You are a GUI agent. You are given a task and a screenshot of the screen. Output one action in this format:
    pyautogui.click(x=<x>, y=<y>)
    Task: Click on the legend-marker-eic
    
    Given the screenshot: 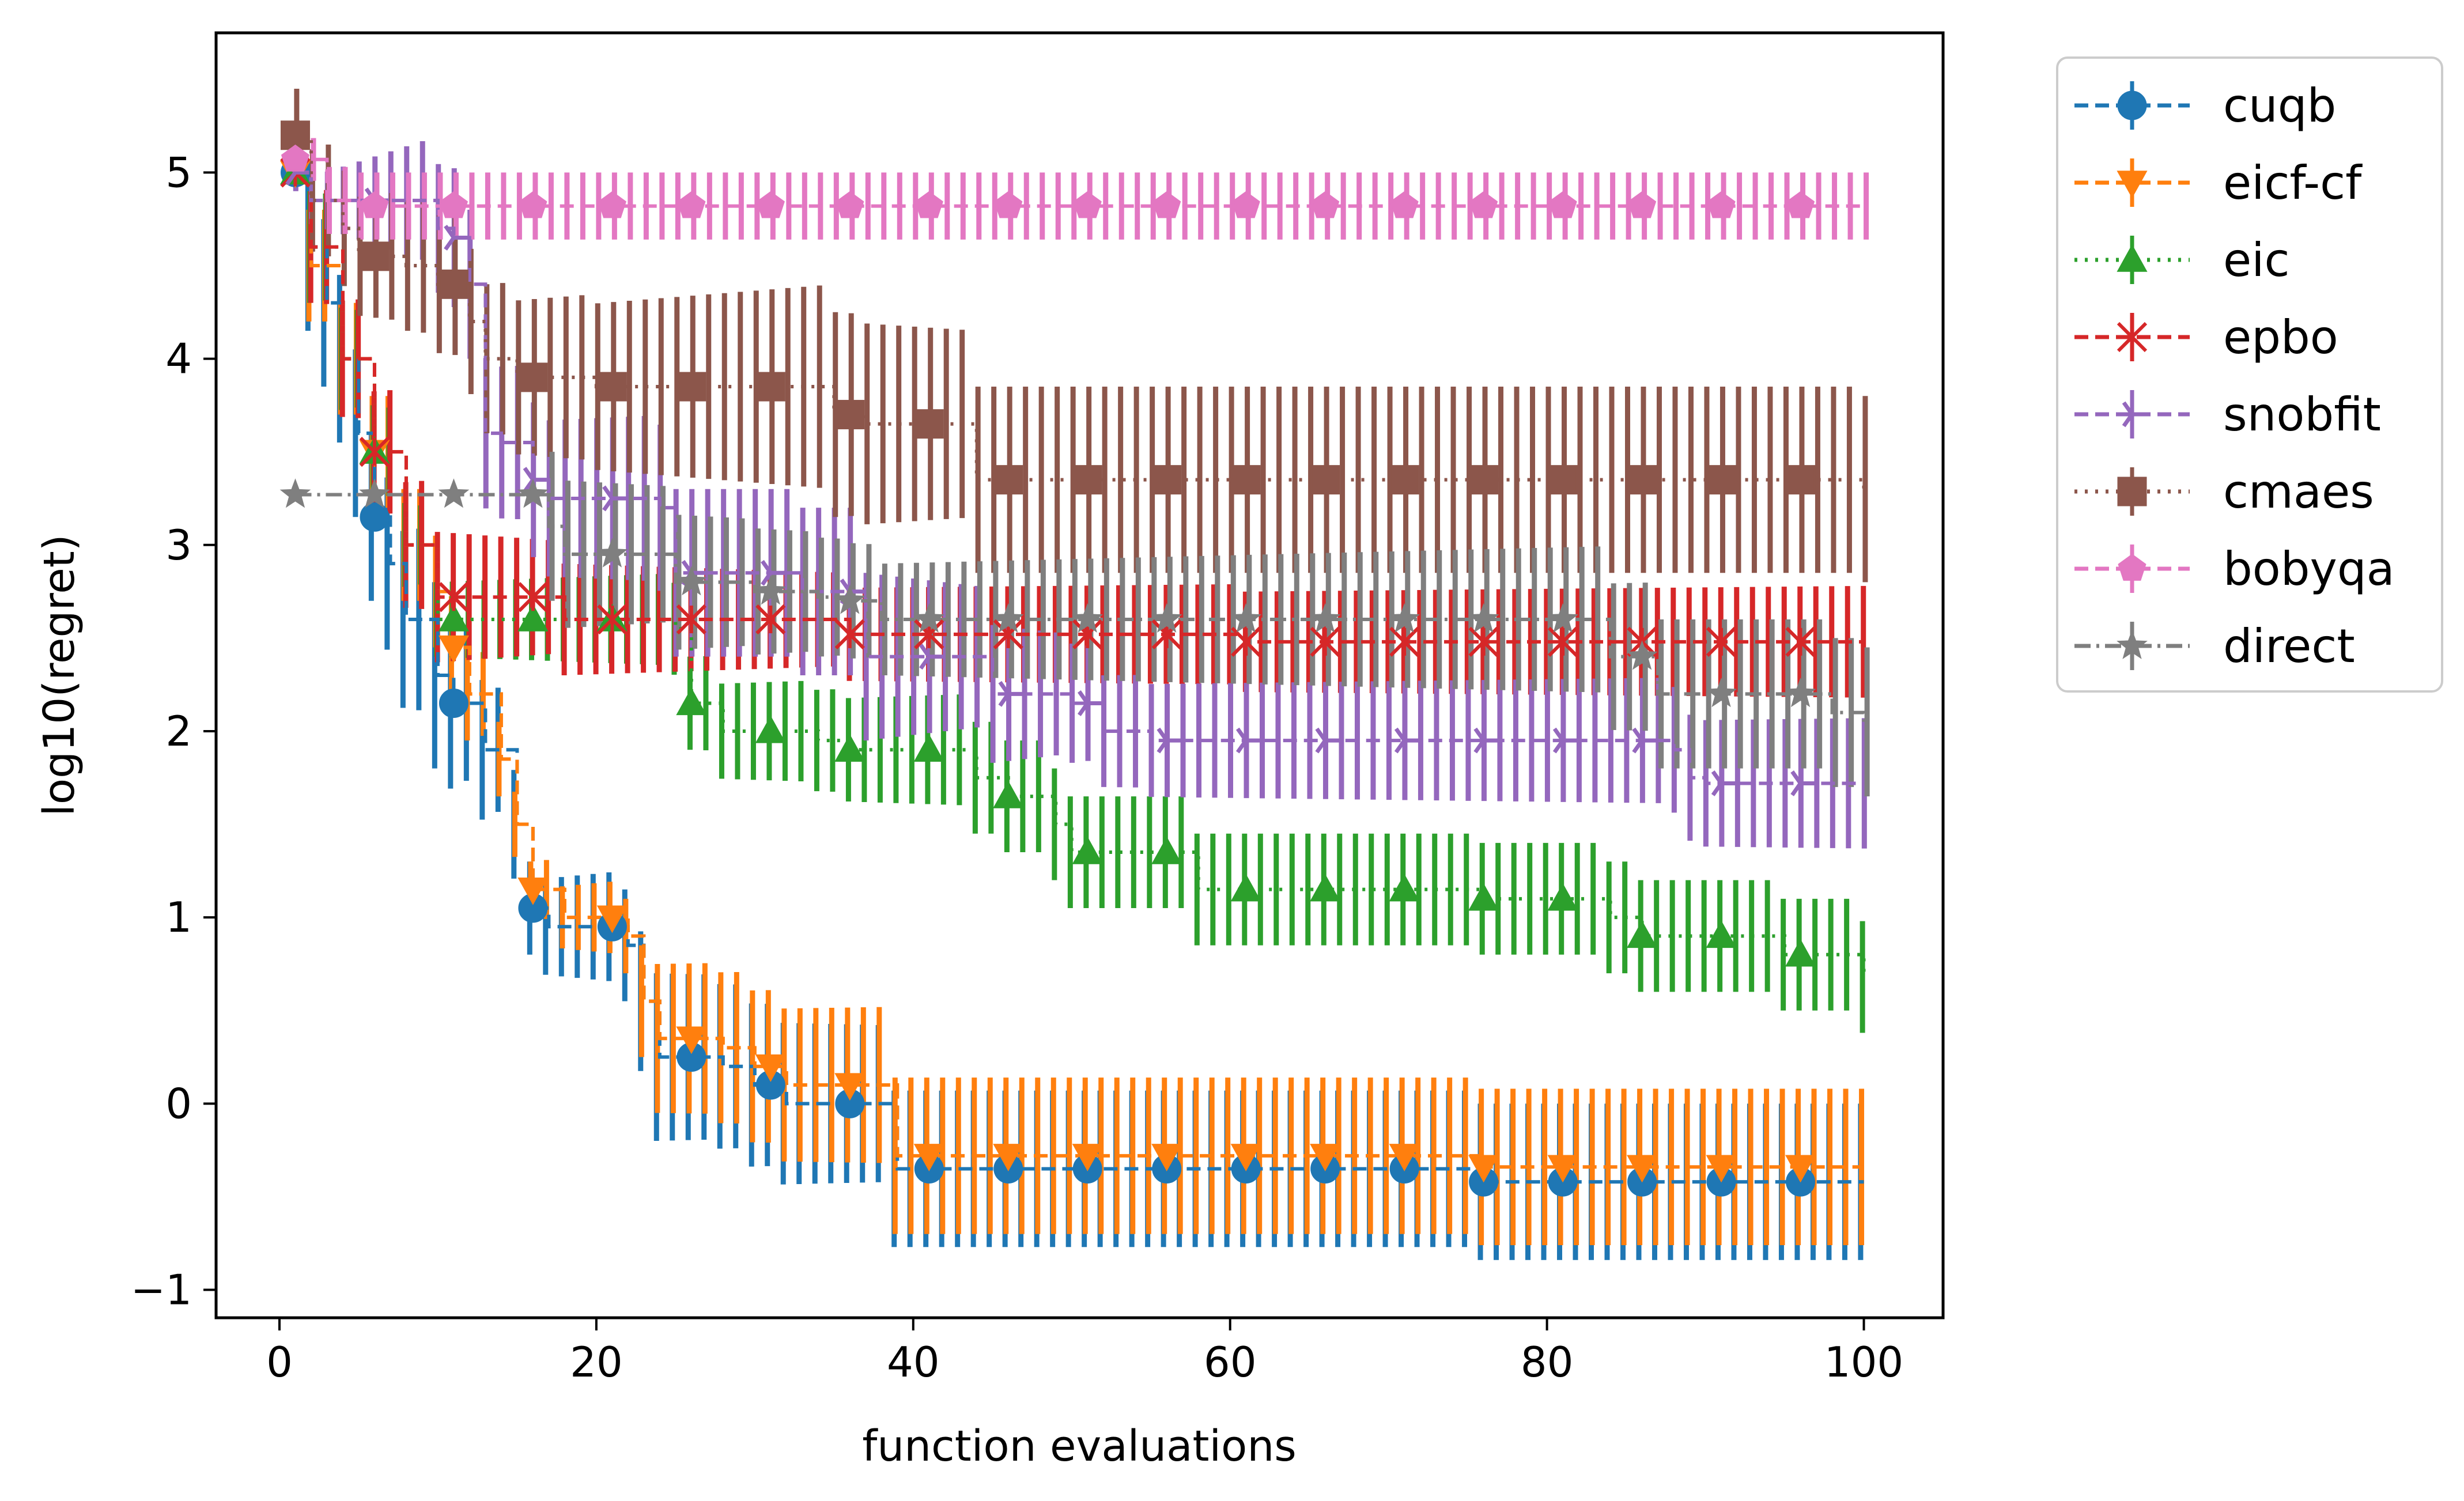 What is the action you would take?
    pyautogui.click(x=2132, y=258)
    